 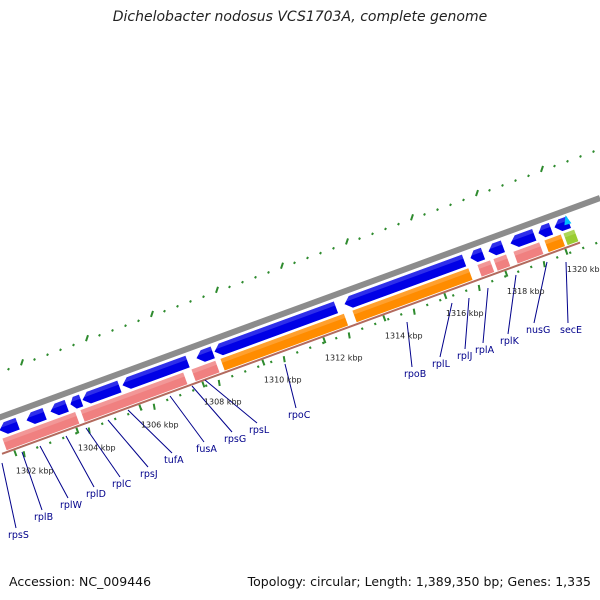 I want to click on gene-label-rpoC: rpoC, so click(x=299, y=415).